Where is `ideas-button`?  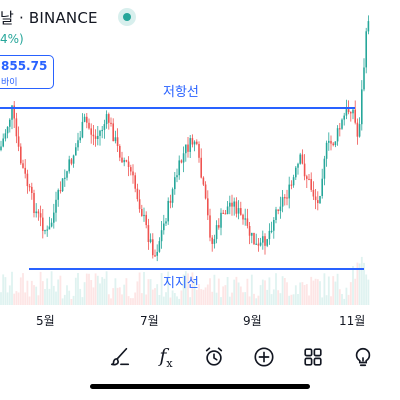 ideas-button is located at coordinates (363, 357).